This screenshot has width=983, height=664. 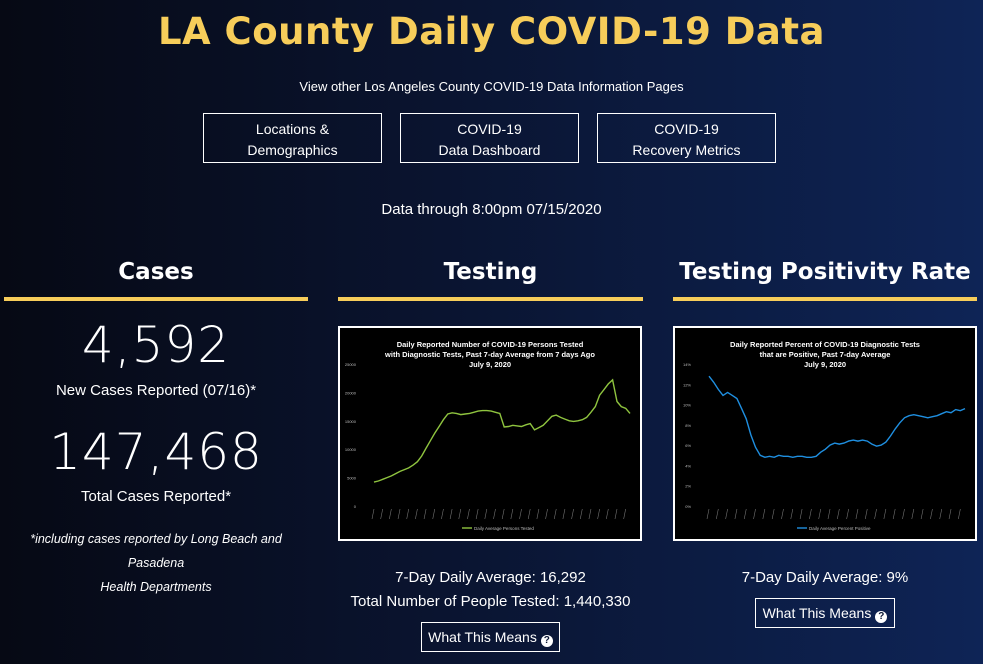 What do you see at coordinates (351, 392) in the screenshot?
I see `y-tick-label: 20000` at bounding box center [351, 392].